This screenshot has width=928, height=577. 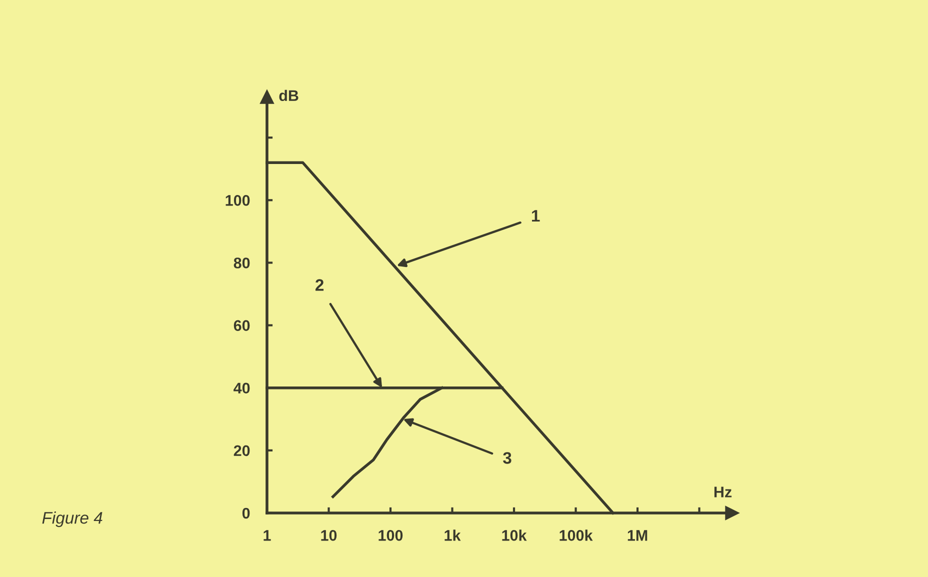 What do you see at coordinates (329, 535) in the screenshot?
I see `x-tick-label: 10` at bounding box center [329, 535].